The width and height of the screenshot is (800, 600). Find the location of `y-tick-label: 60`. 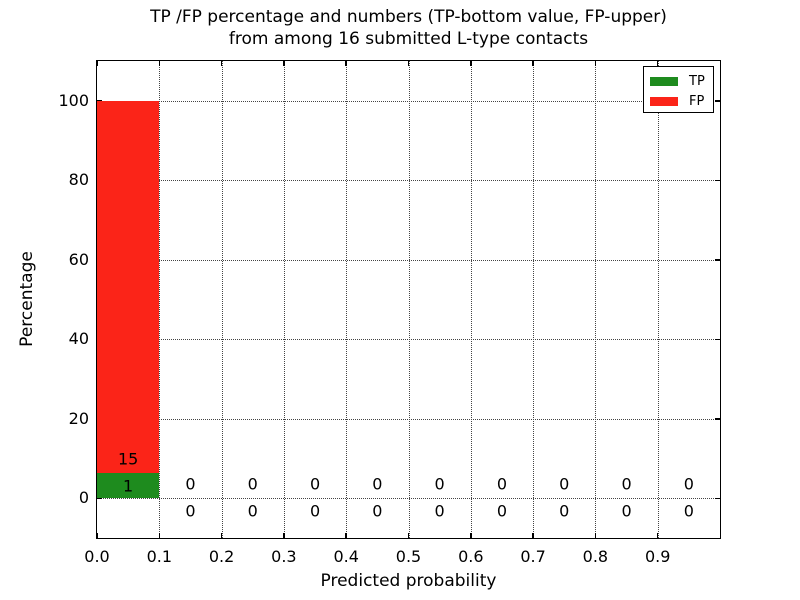

y-tick-label: 60 is located at coordinates (78, 259).